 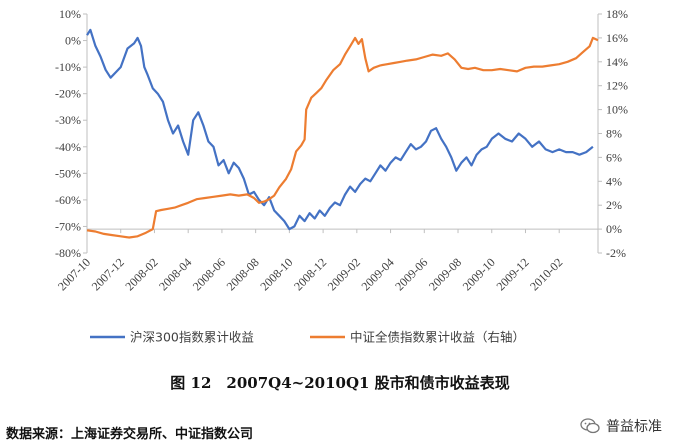 I want to click on left-axis-tick-label: 0%, so click(x=73, y=41).